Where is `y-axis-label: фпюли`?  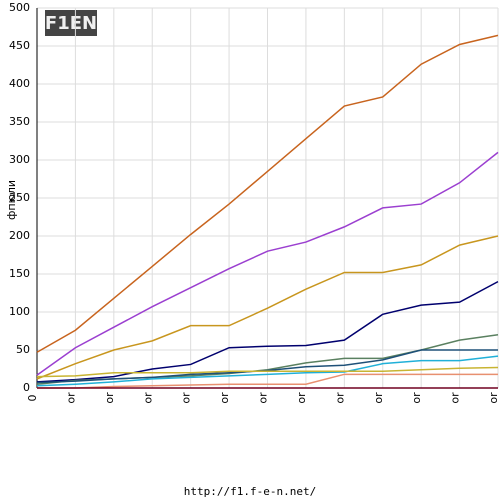 y-axis-label: фпюли is located at coordinates (11, 200).